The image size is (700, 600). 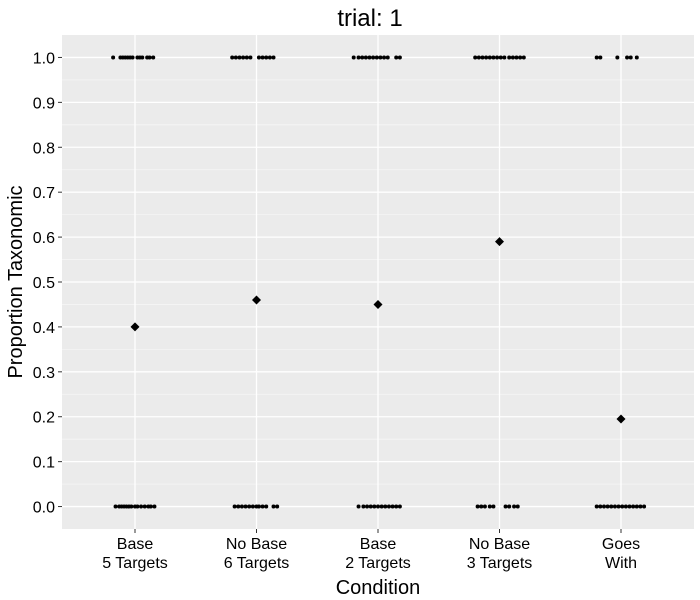 What do you see at coordinates (257, 563) in the screenshot?
I see `x-tick-label-line2: 6 Targets` at bounding box center [257, 563].